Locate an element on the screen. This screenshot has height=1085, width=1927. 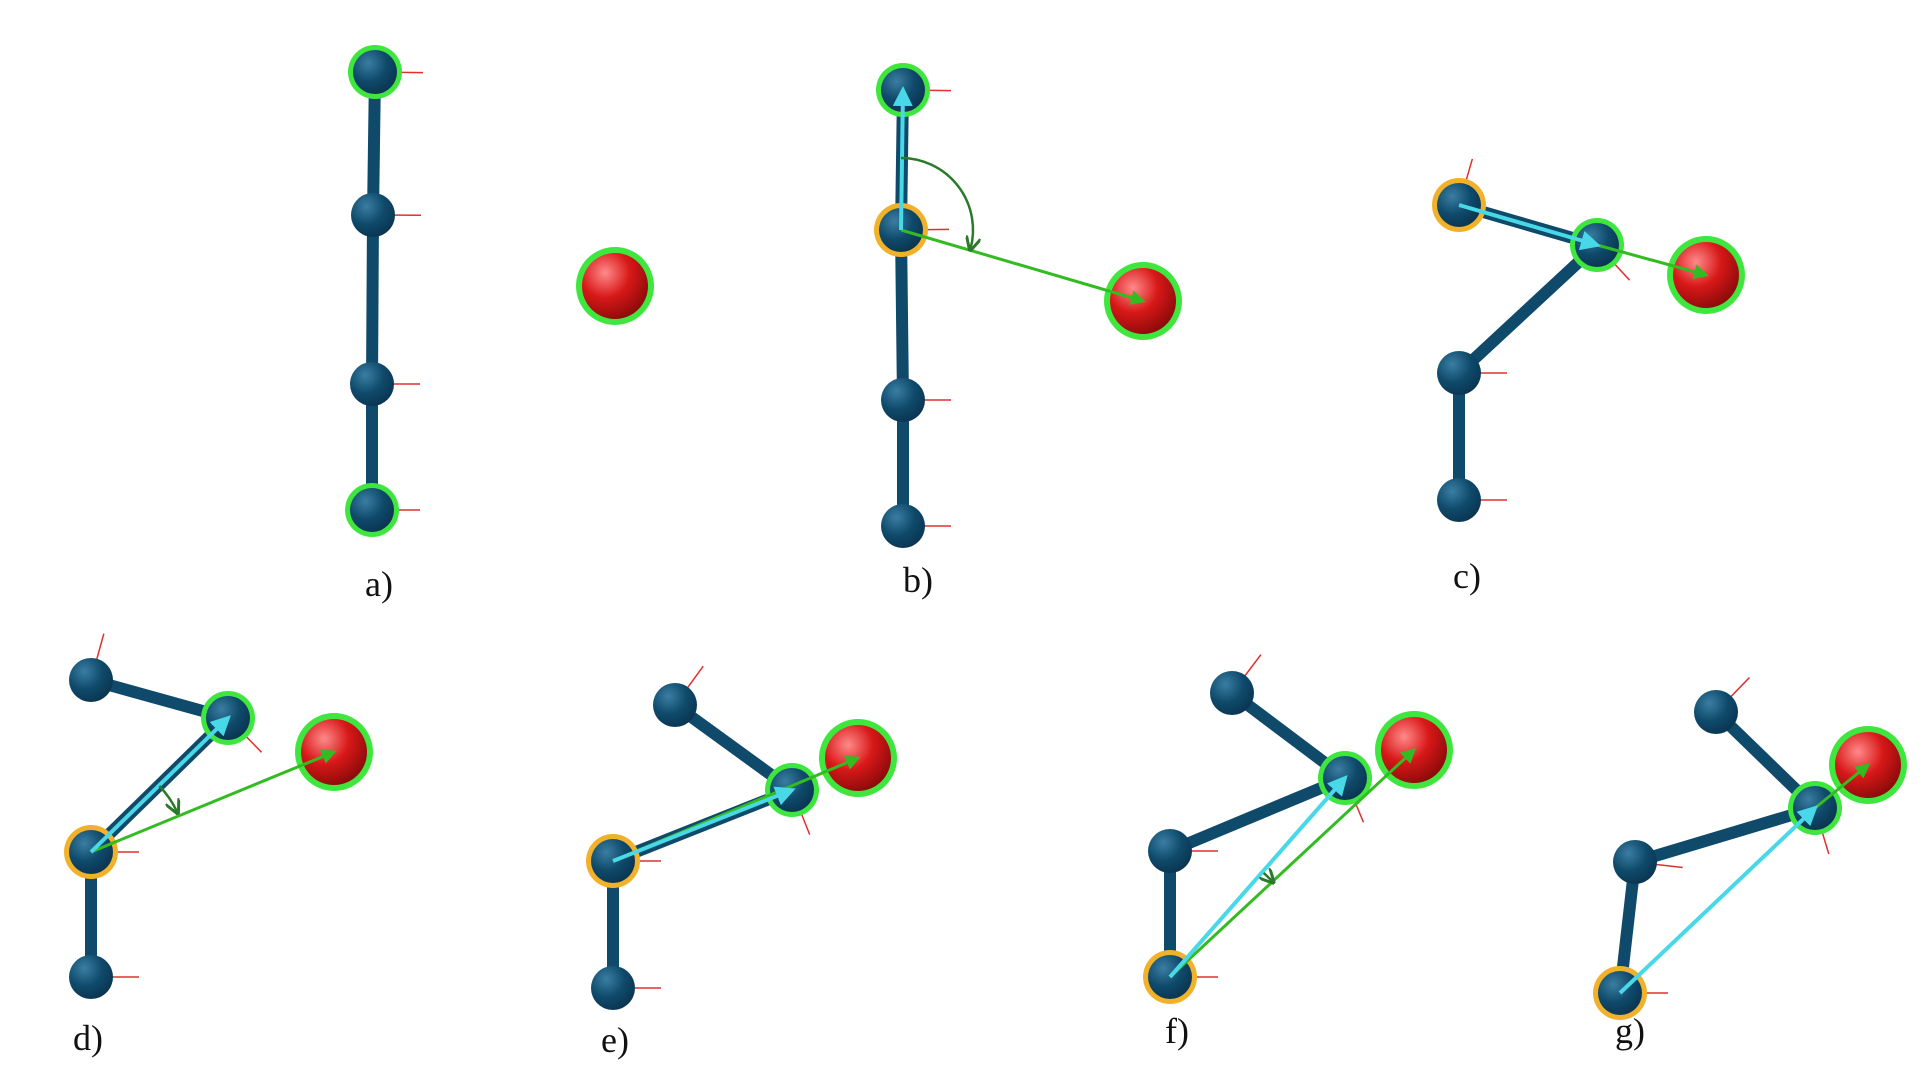
panel-label: f) is located at coordinates (1177, 1031).